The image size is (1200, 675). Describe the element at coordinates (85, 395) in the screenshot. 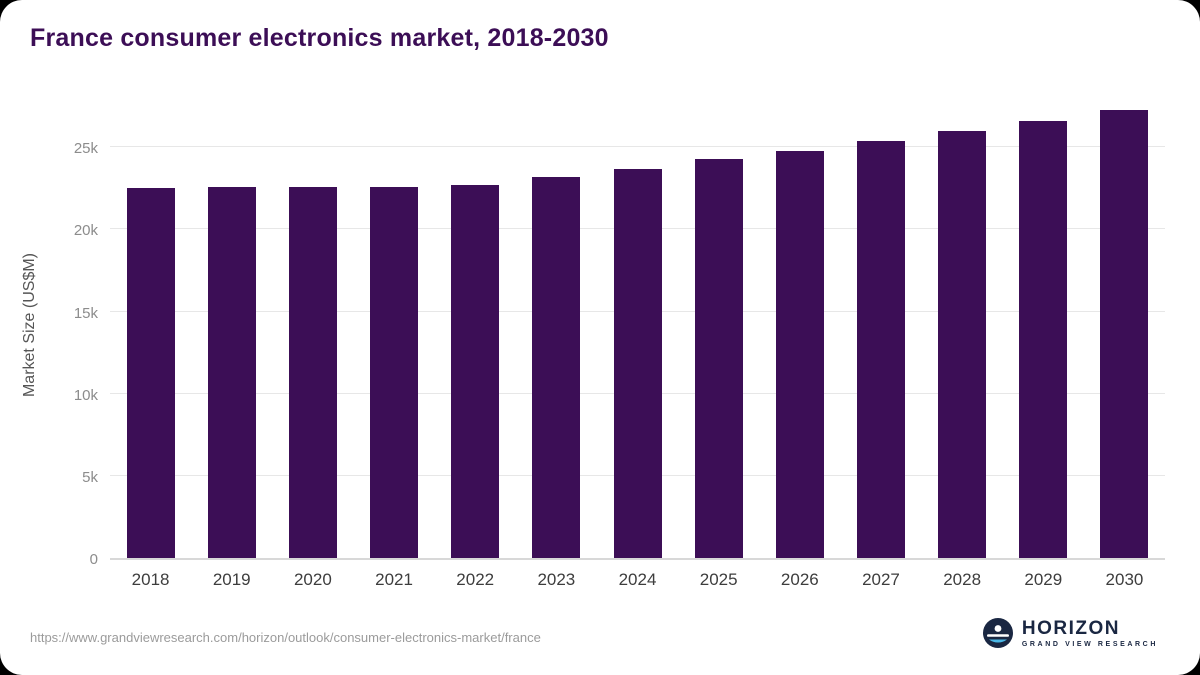

I see `y-tick-label: 10k` at that location.